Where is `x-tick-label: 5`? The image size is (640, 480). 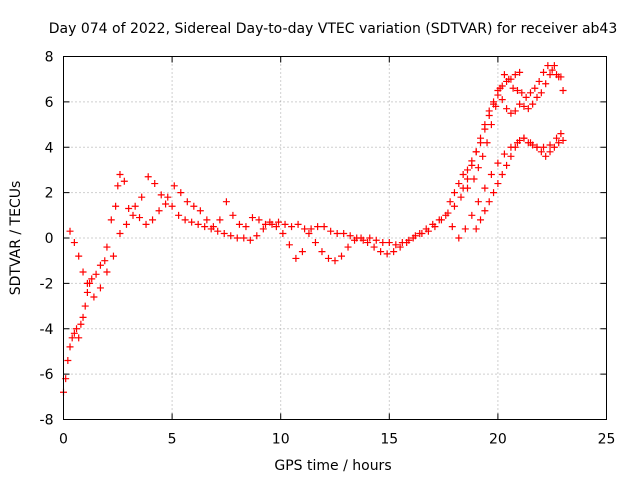
x-tick-label: 5 is located at coordinates (172, 440).